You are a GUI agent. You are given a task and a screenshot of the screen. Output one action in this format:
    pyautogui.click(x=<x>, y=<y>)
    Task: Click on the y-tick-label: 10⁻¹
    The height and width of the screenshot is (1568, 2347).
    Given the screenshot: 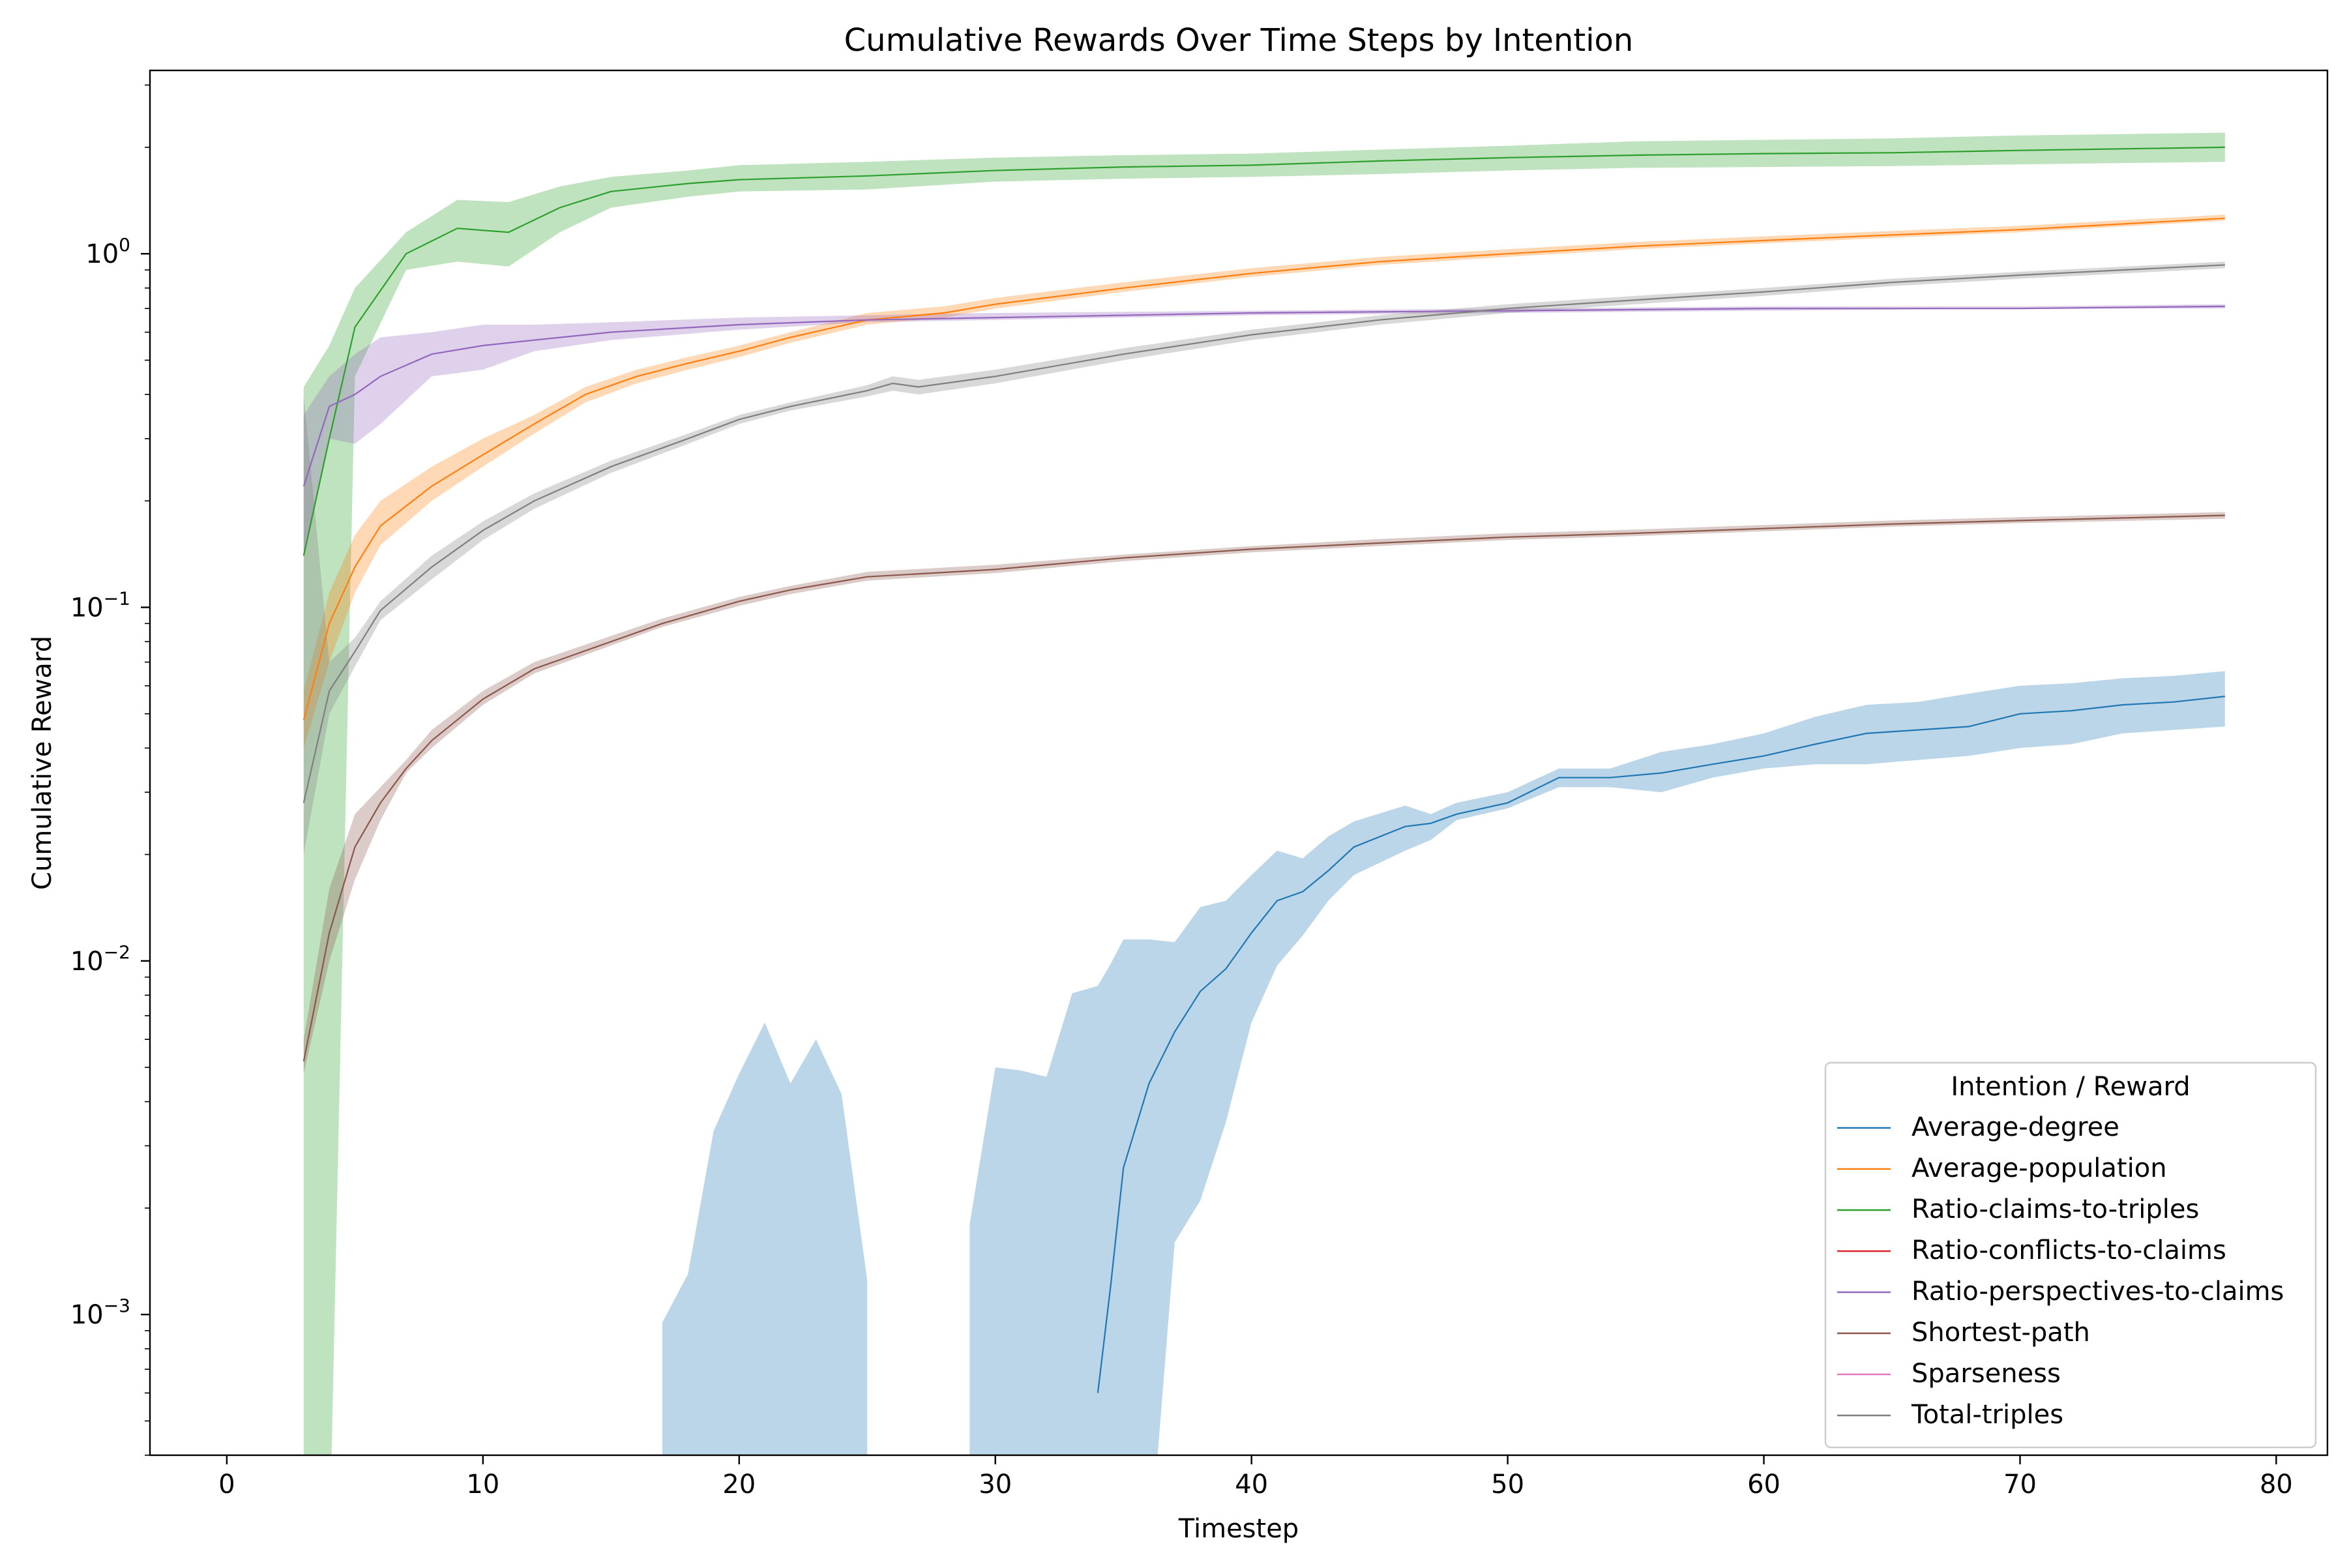 What is the action you would take?
    pyautogui.click(x=100, y=605)
    